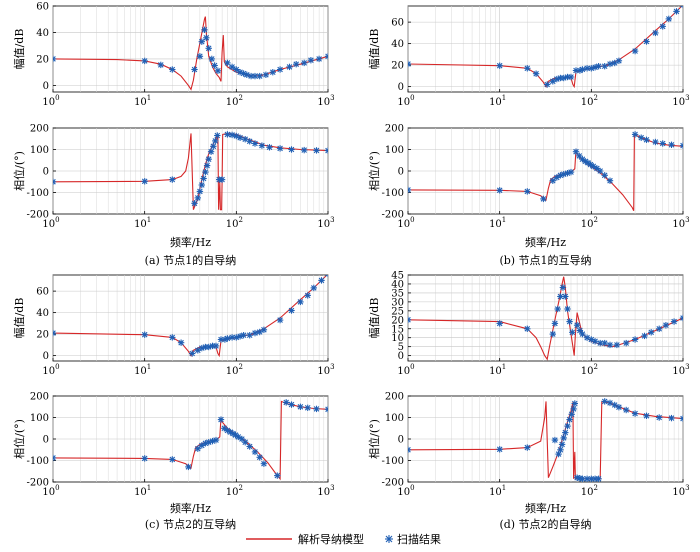 Image resolution: width=700 pixels, height=552 pixels. What do you see at coordinates (38, 483) in the screenshot?
I see `panel-c-phase-y-tick-label: -200` at bounding box center [38, 483].